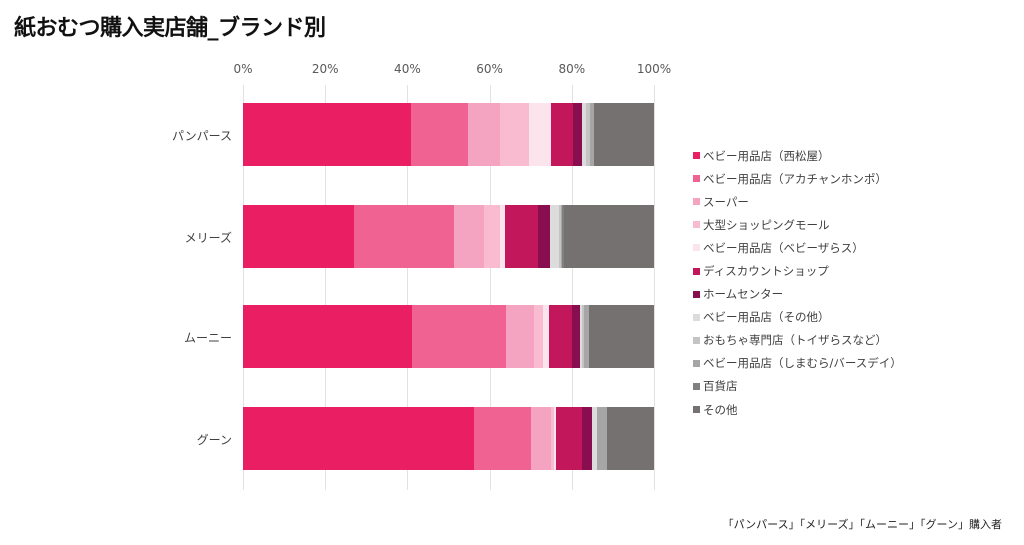 This screenshot has width=1024, height=545. What do you see at coordinates (766, 224) in the screenshot?
I see `legend-label: 大型ショッピングモール` at bounding box center [766, 224].